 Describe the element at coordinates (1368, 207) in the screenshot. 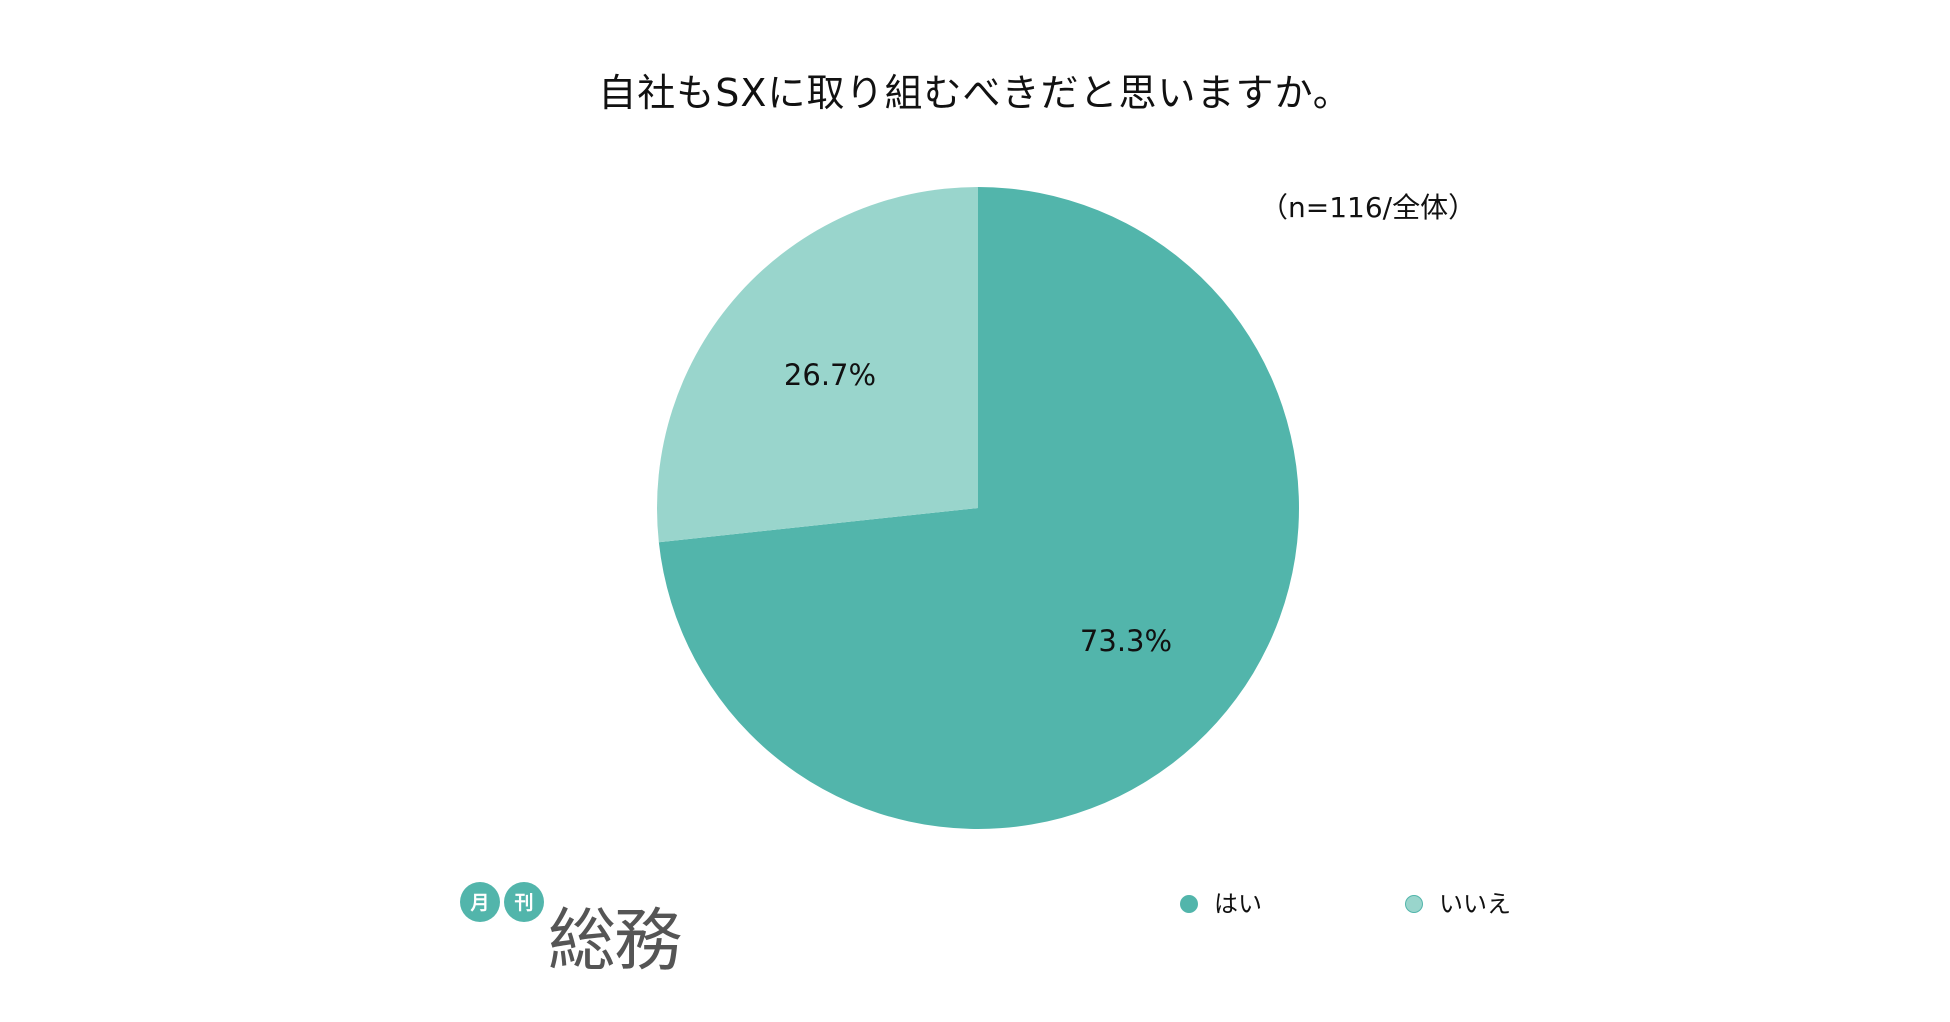

I see `sample-size-note: （n=116/全体）` at that location.